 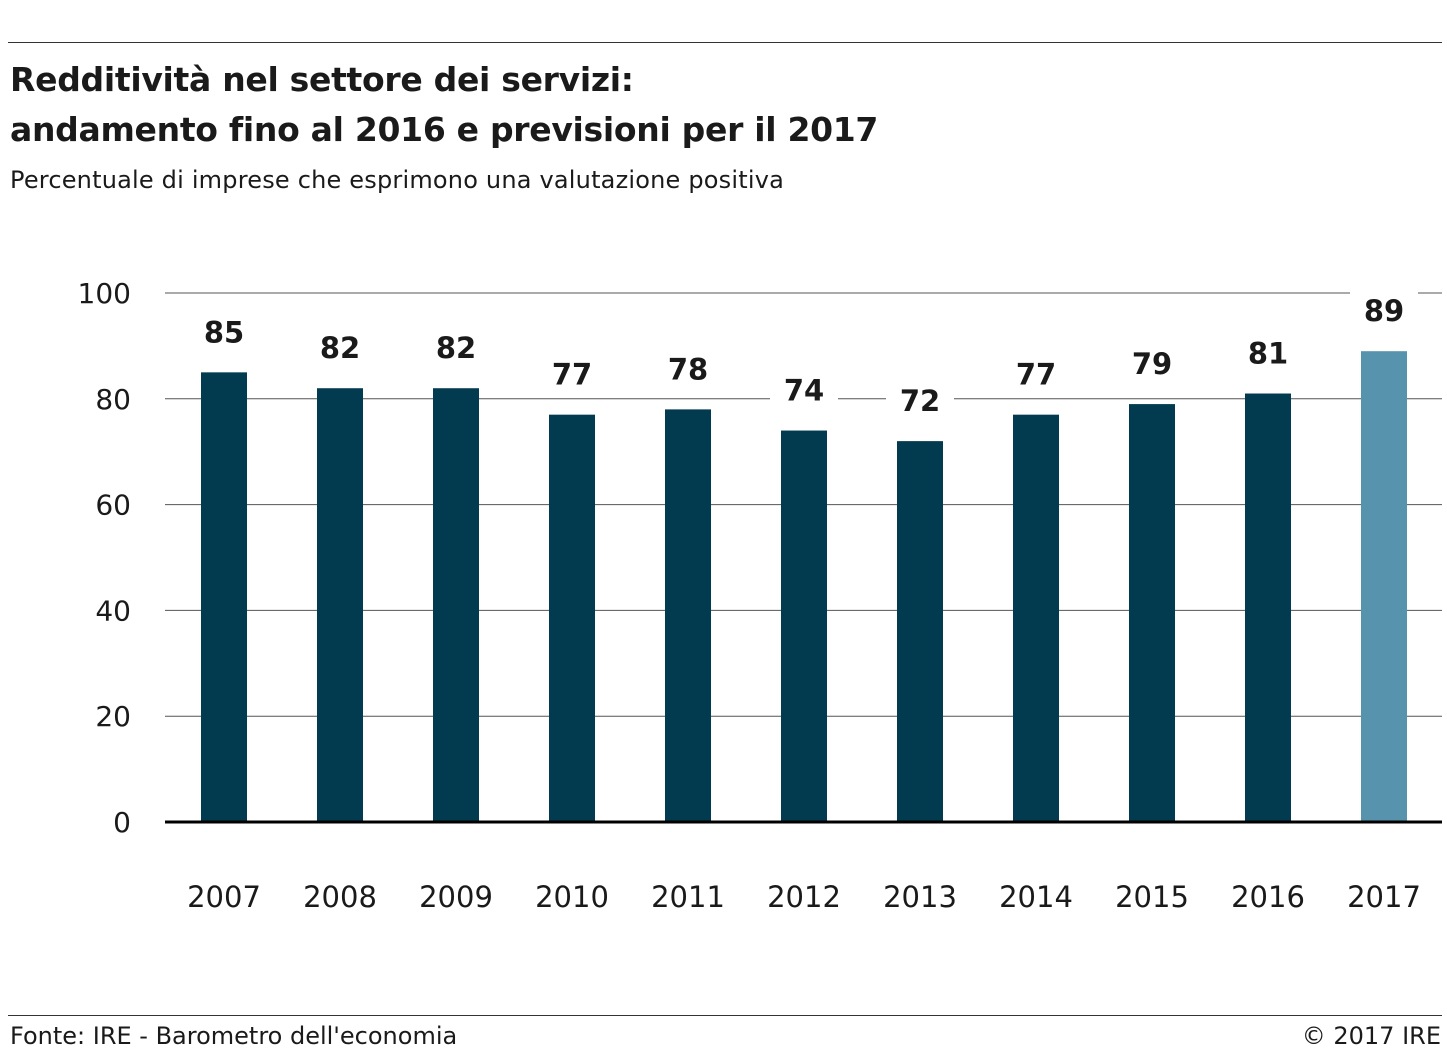 What do you see at coordinates (224, 897) in the screenshot?
I see `x-tick-label: 2007` at bounding box center [224, 897].